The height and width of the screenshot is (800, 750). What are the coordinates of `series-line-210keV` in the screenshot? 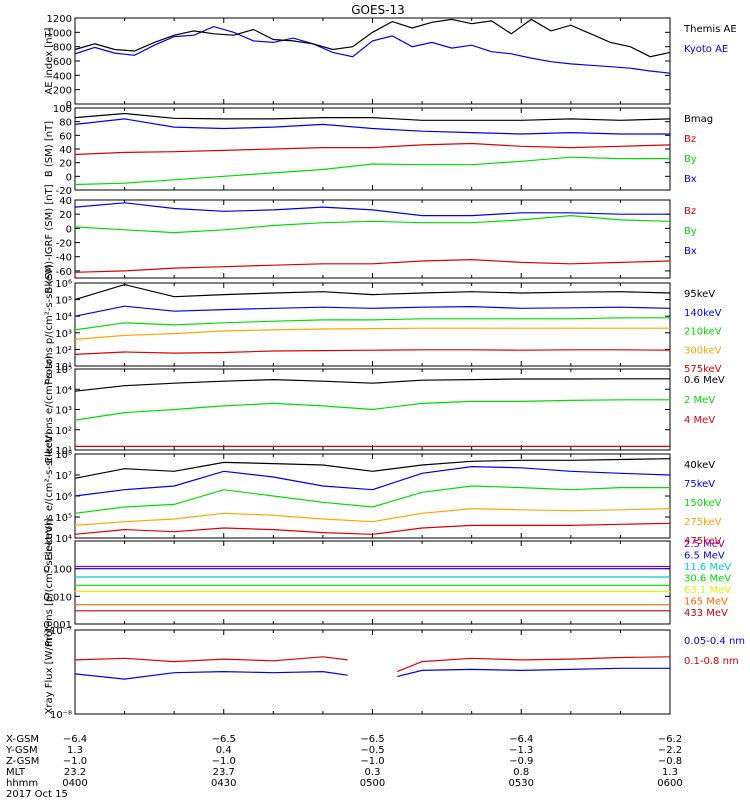 It's located at (372, 324).